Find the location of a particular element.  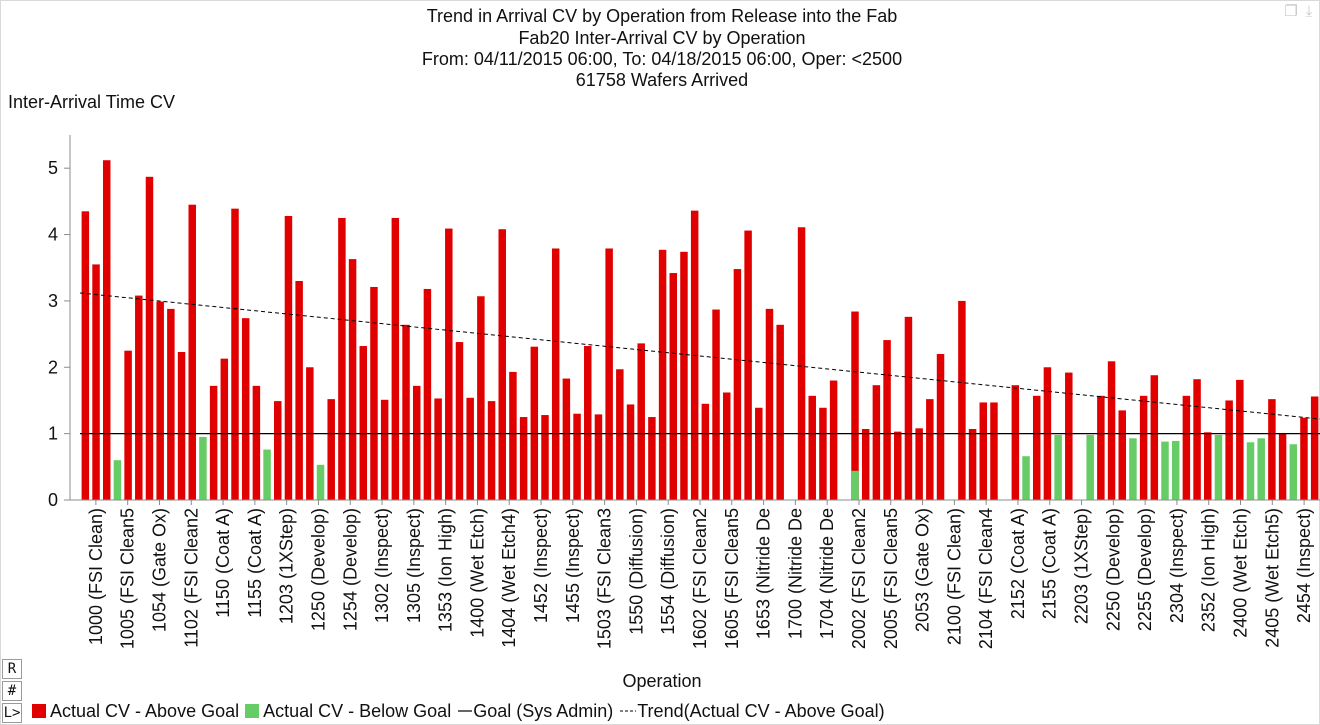

side-button-lead: L> is located at coordinates (12, 713).